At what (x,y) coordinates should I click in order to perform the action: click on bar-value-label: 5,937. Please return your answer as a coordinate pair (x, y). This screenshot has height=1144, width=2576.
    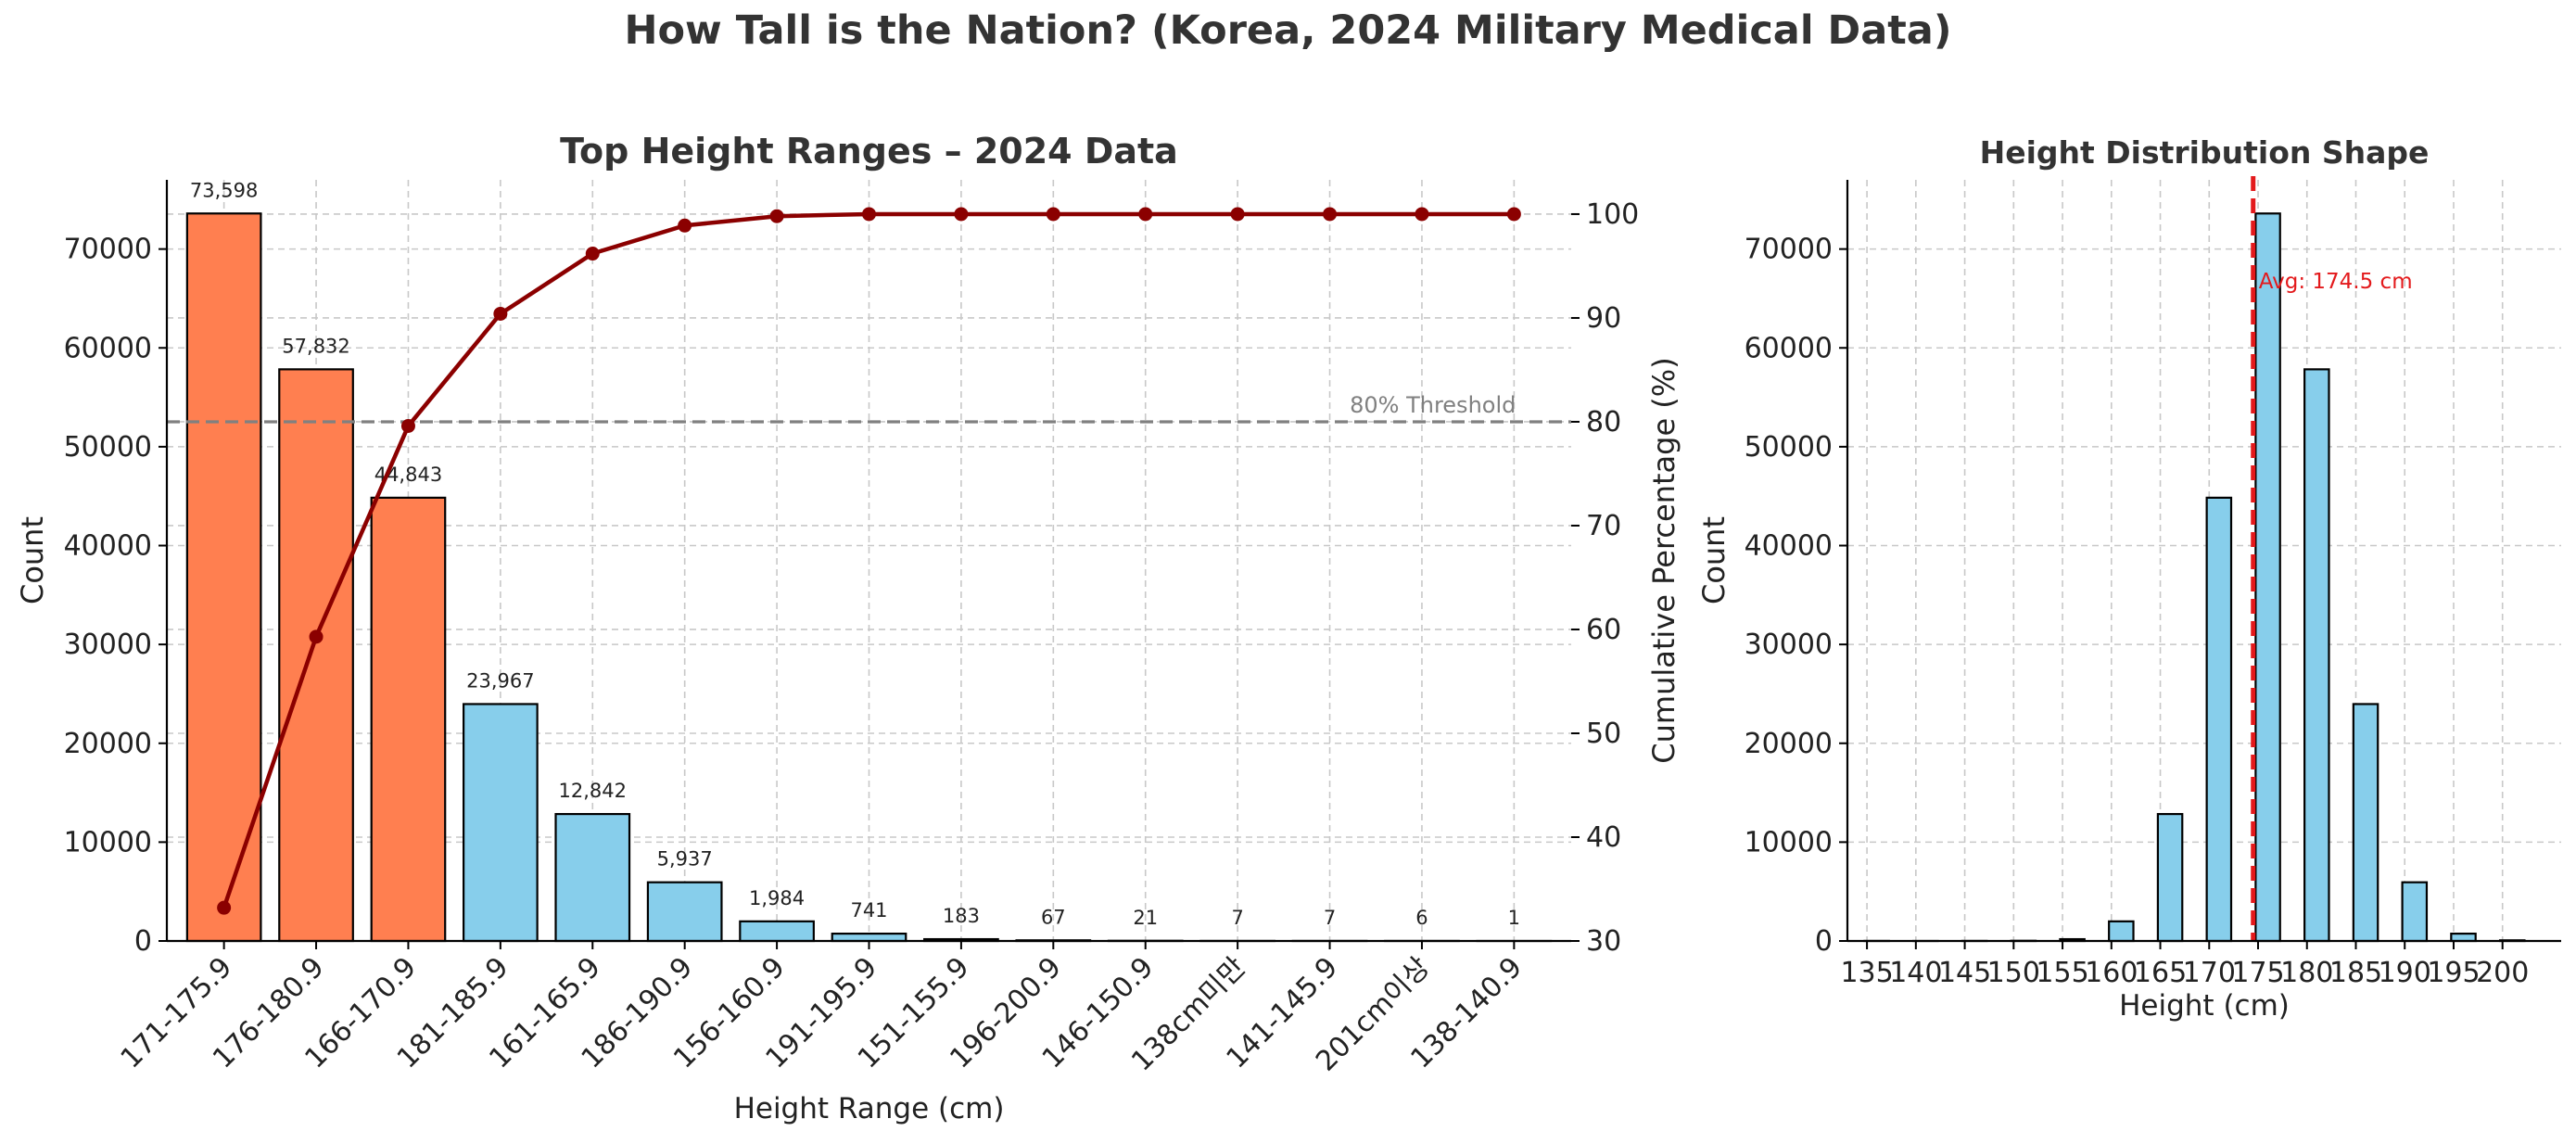
    Looking at the image, I should click on (685, 859).